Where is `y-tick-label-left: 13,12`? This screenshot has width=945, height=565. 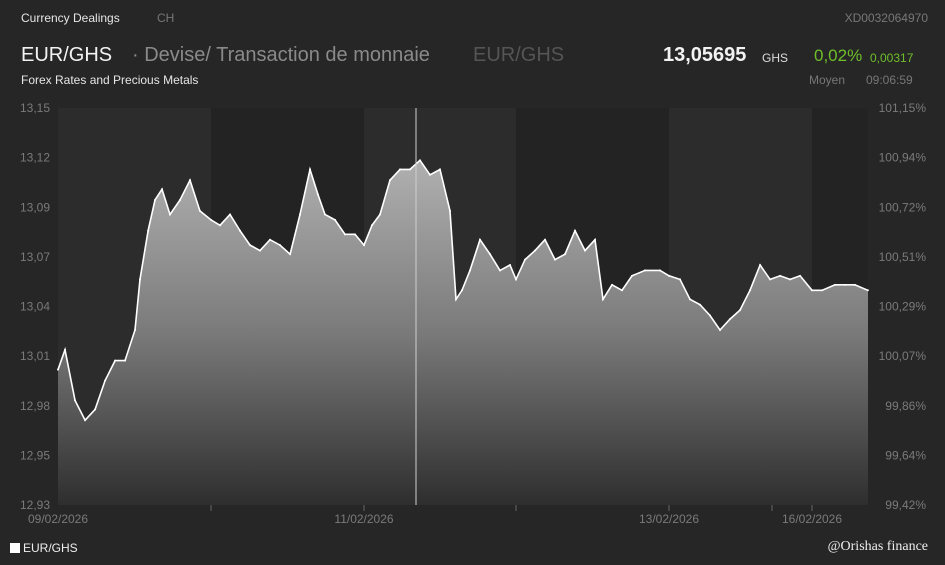
y-tick-label-left: 13,12 is located at coordinates (35, 158).